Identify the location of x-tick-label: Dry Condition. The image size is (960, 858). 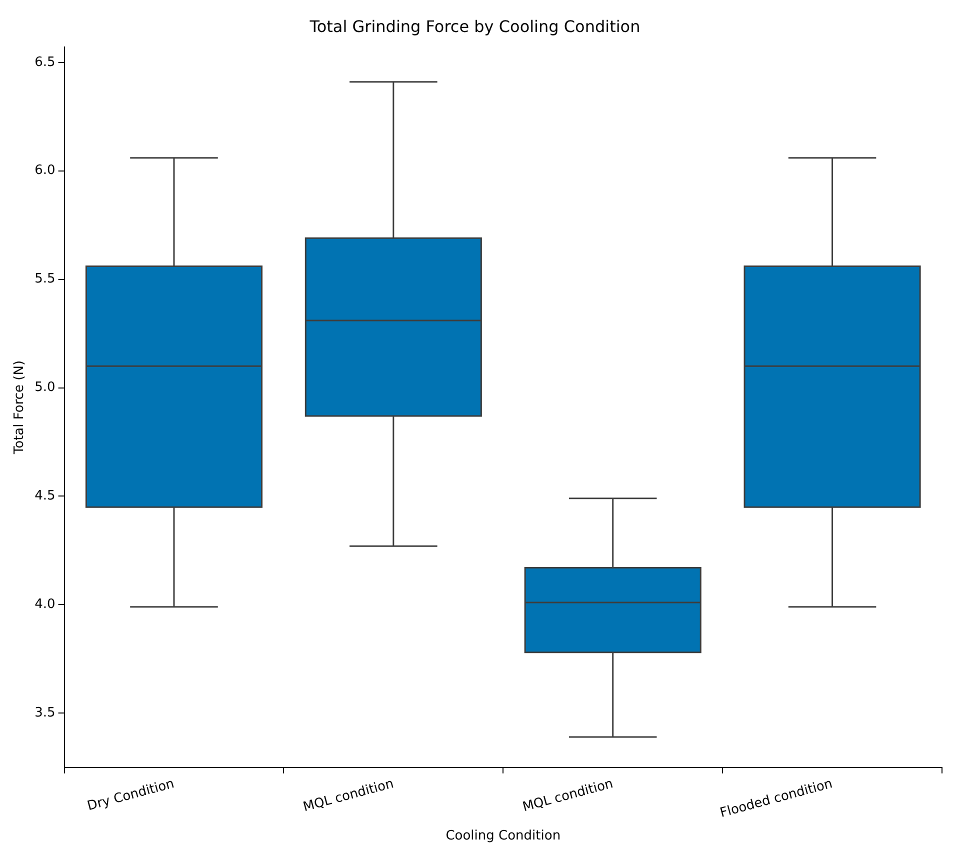
(131, 795).